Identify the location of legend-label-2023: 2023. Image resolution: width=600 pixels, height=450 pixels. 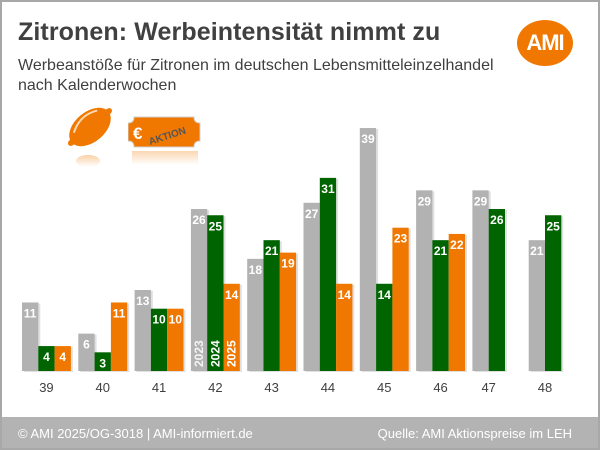
(199, 353).